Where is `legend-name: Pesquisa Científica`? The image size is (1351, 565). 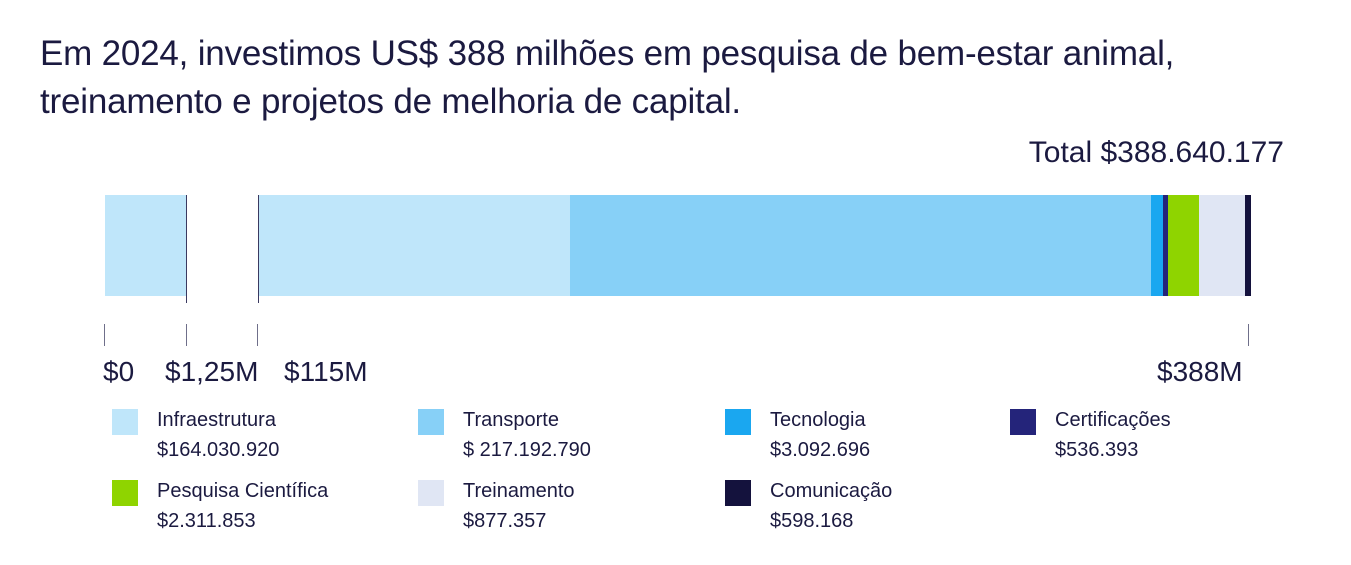
legend-name: Pesquisa Científica is located at coordinates (243, 491).